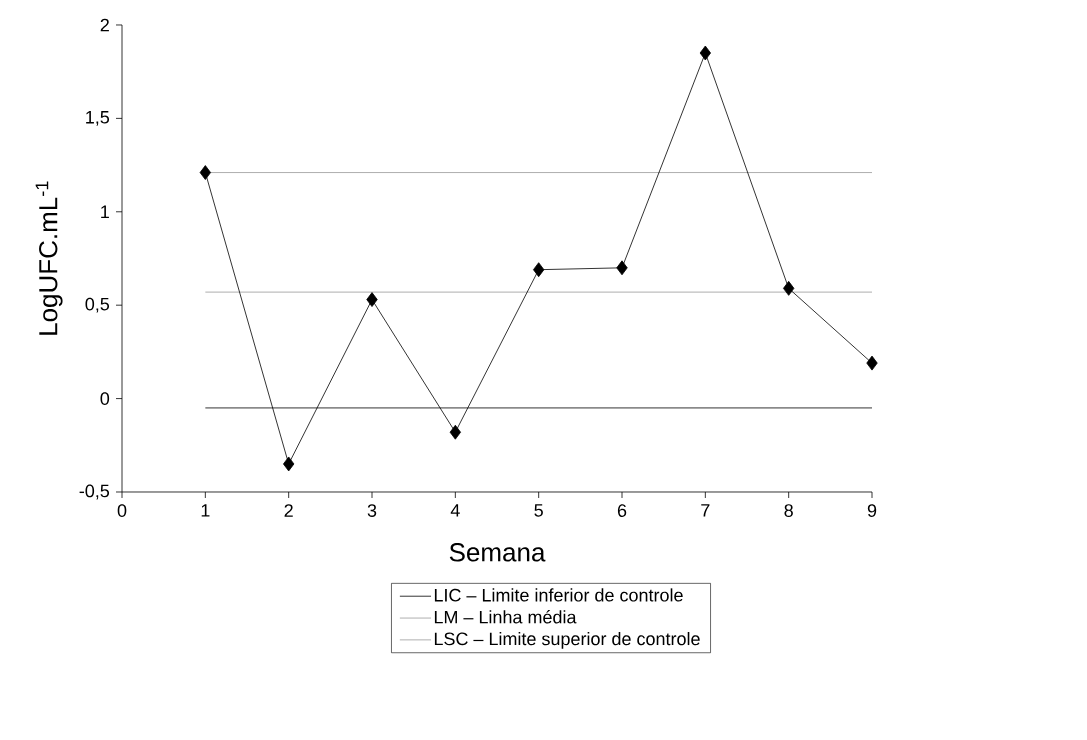  I want to click on x-tick-label: 4, so click(455, 510).